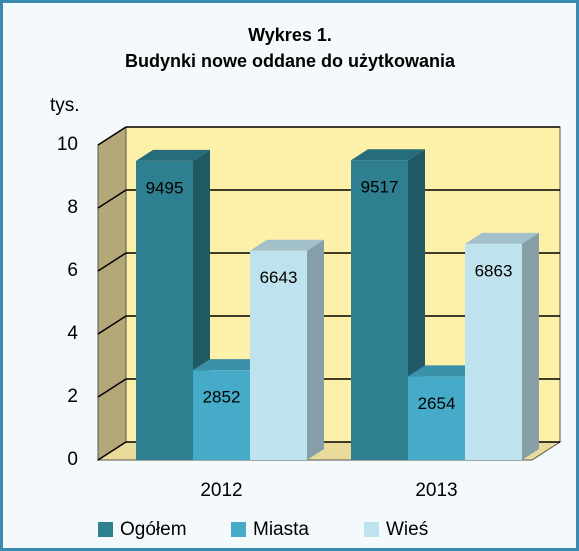 This screenshot has height=551, width=579. Describe the element at coordinates (153, 529) in the screenshot. I see `legend-label: Ogółem` at that location.